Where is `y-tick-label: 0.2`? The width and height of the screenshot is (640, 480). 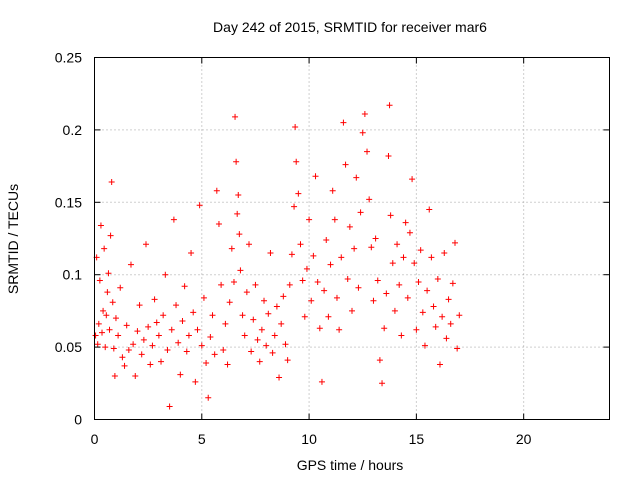 y-tick-label: 0.2 is located at coordinates (73, 130).